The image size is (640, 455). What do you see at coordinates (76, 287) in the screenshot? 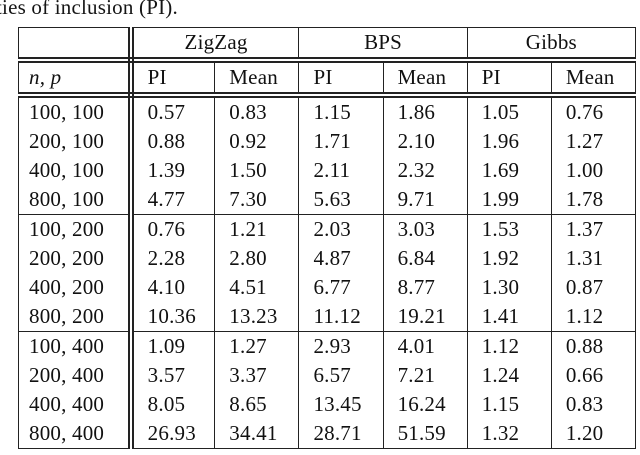
I see `np-cell: 400, 200` at bounding box center [76, 287].